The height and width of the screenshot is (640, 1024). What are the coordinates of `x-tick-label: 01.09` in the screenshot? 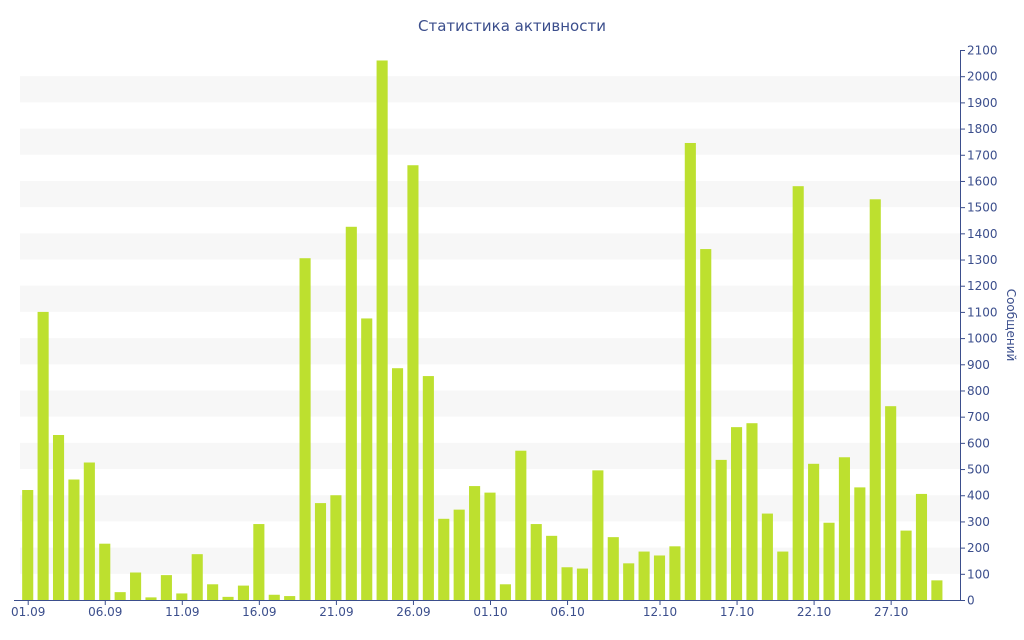 It's located at (28, 612).